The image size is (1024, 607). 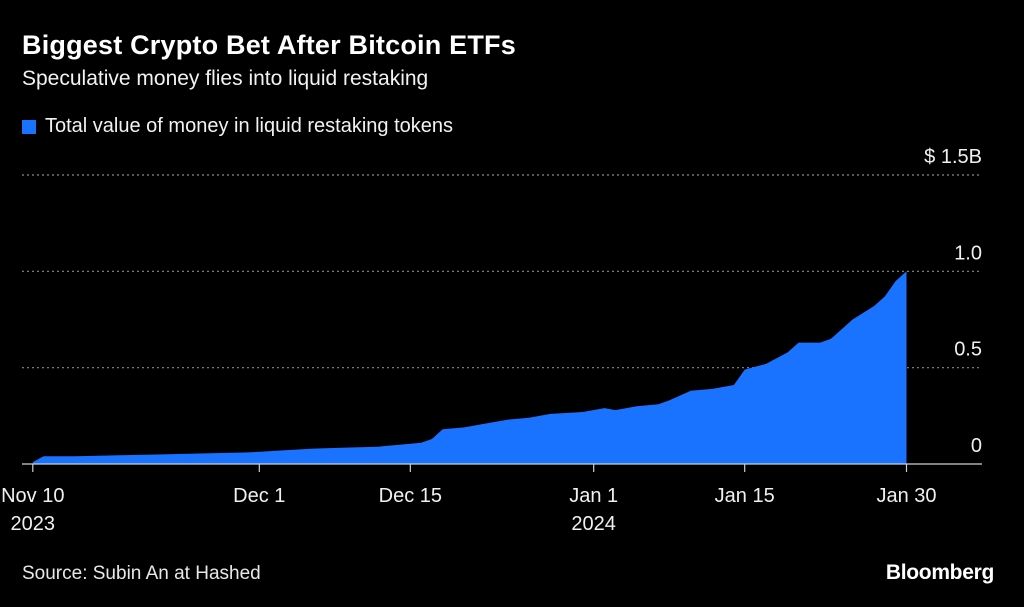 I want to click on x-tick-sublabel-3: 2024, so click(x=593, y=524).